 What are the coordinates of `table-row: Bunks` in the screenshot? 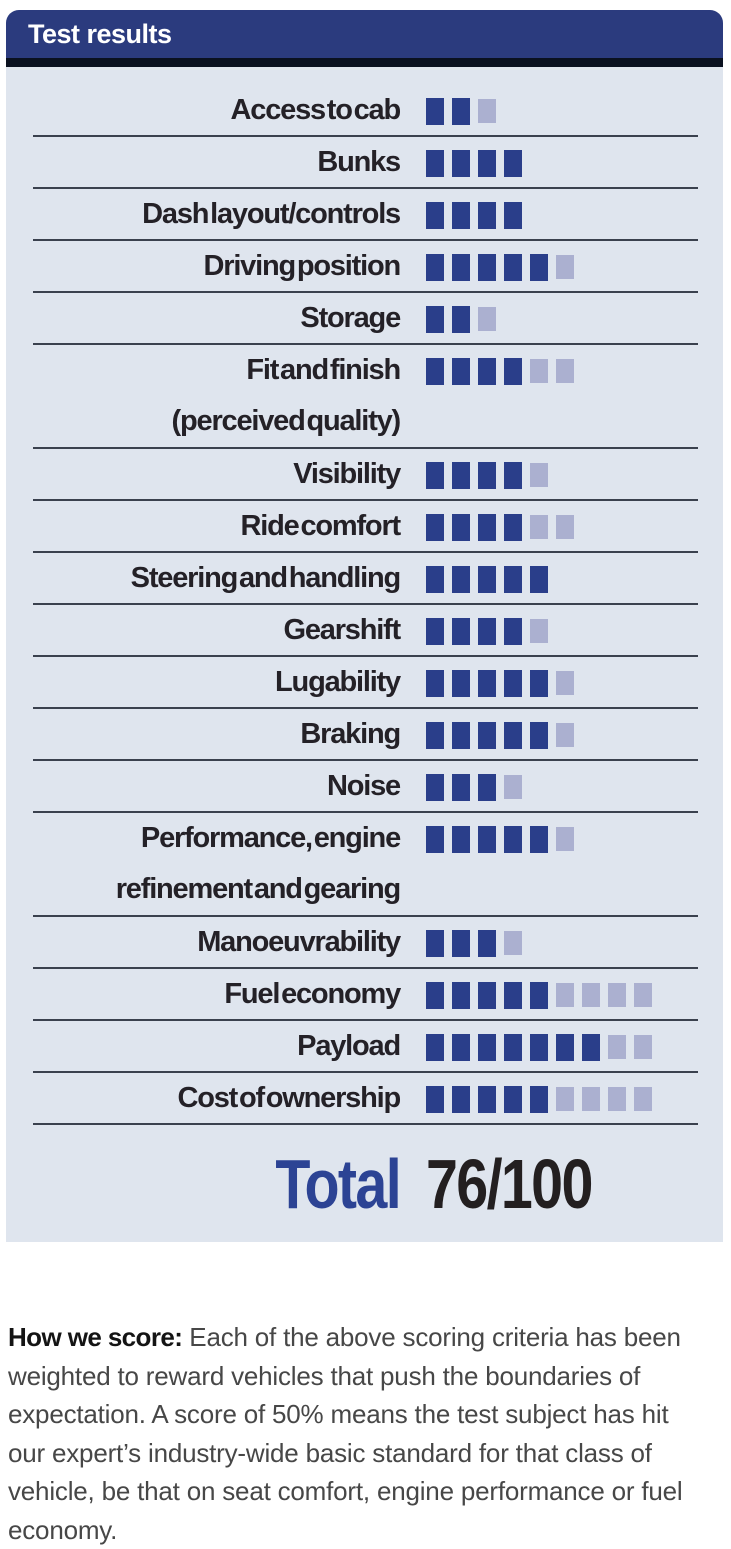 It's located at (365, 163).